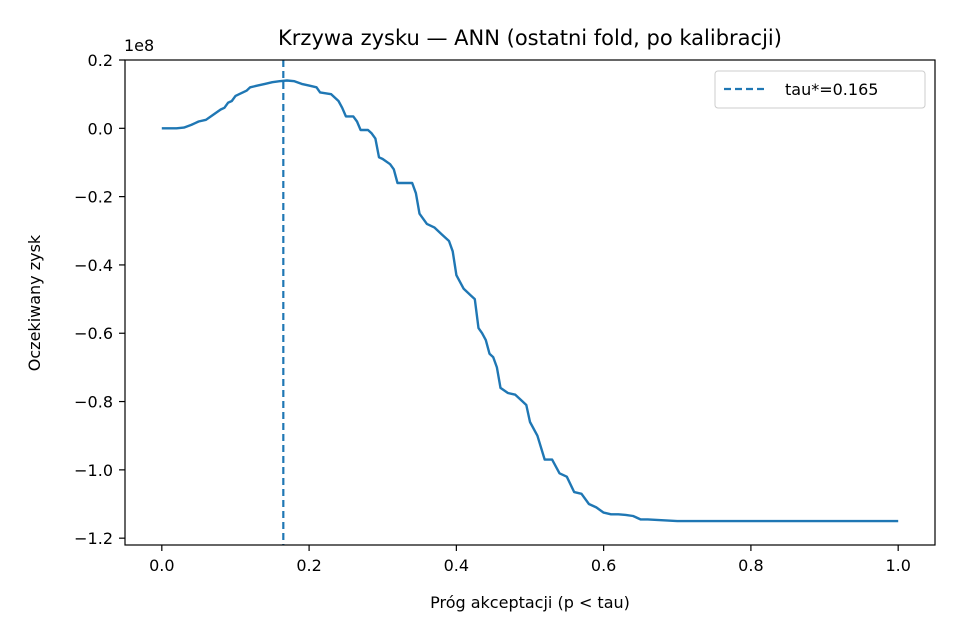  Describe the element at coordinates (93, 197) in the screenshot. I see `y-tick-label: −0.2` at that location.